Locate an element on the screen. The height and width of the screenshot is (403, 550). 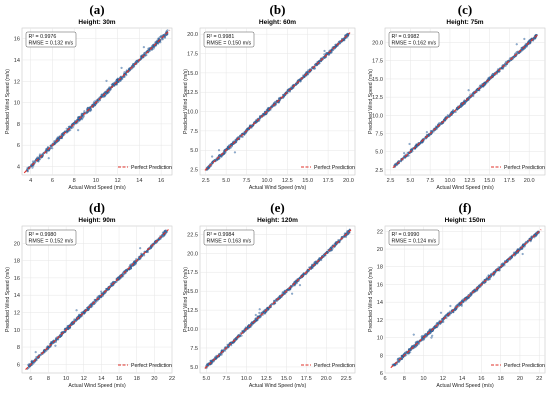
y-tick-label: 6 is located at coordinates (381, 374).